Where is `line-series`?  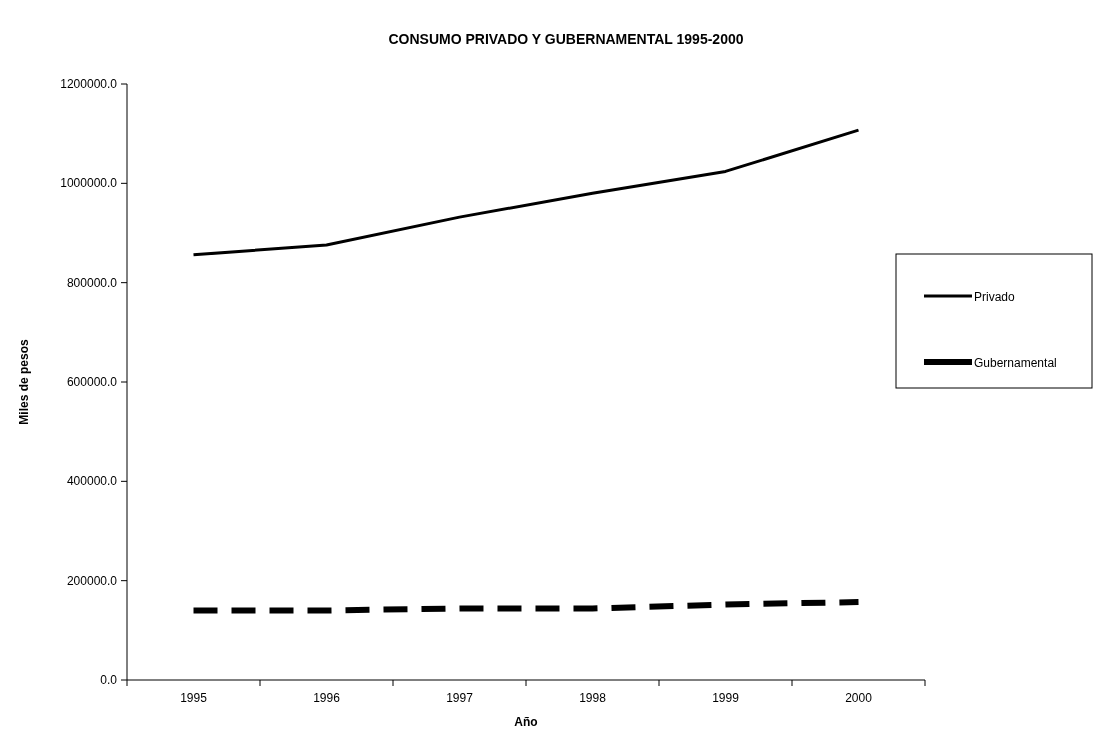 line-series is located at coordinates (526, 192).